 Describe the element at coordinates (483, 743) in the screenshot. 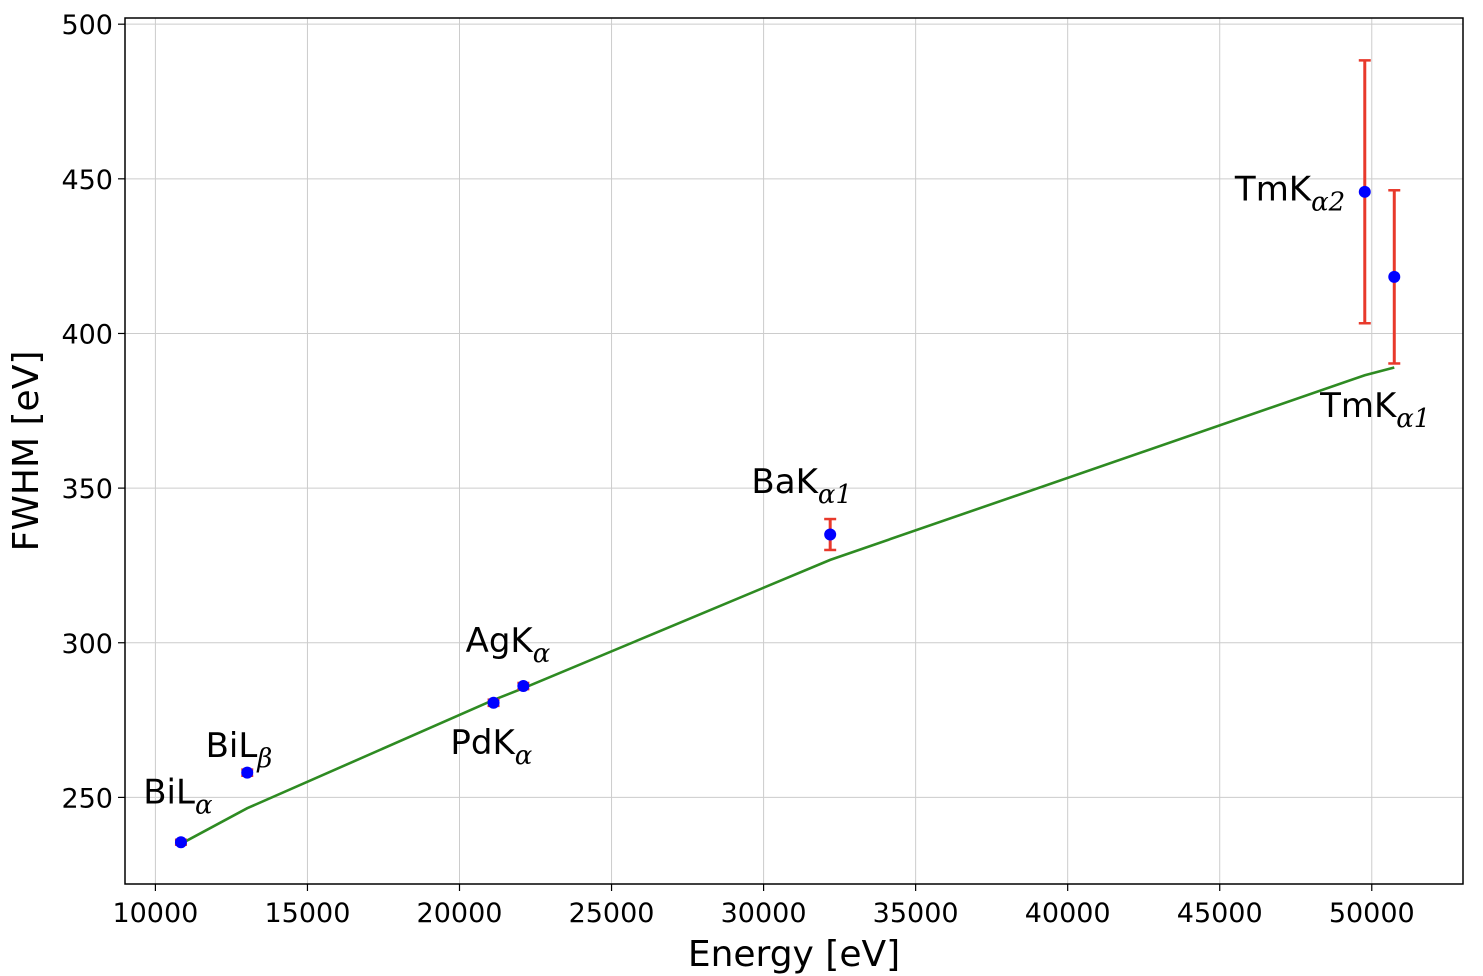

I see `annotation-main: PdK` at that location.